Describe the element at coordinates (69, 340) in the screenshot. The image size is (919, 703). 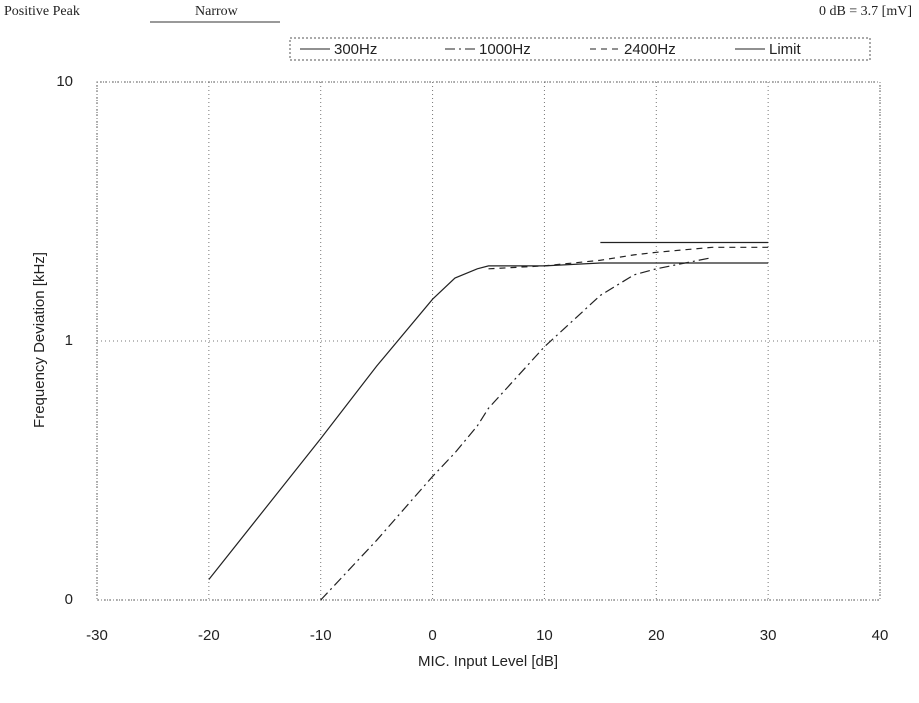
I see `y-tick-label: 1` at that location.